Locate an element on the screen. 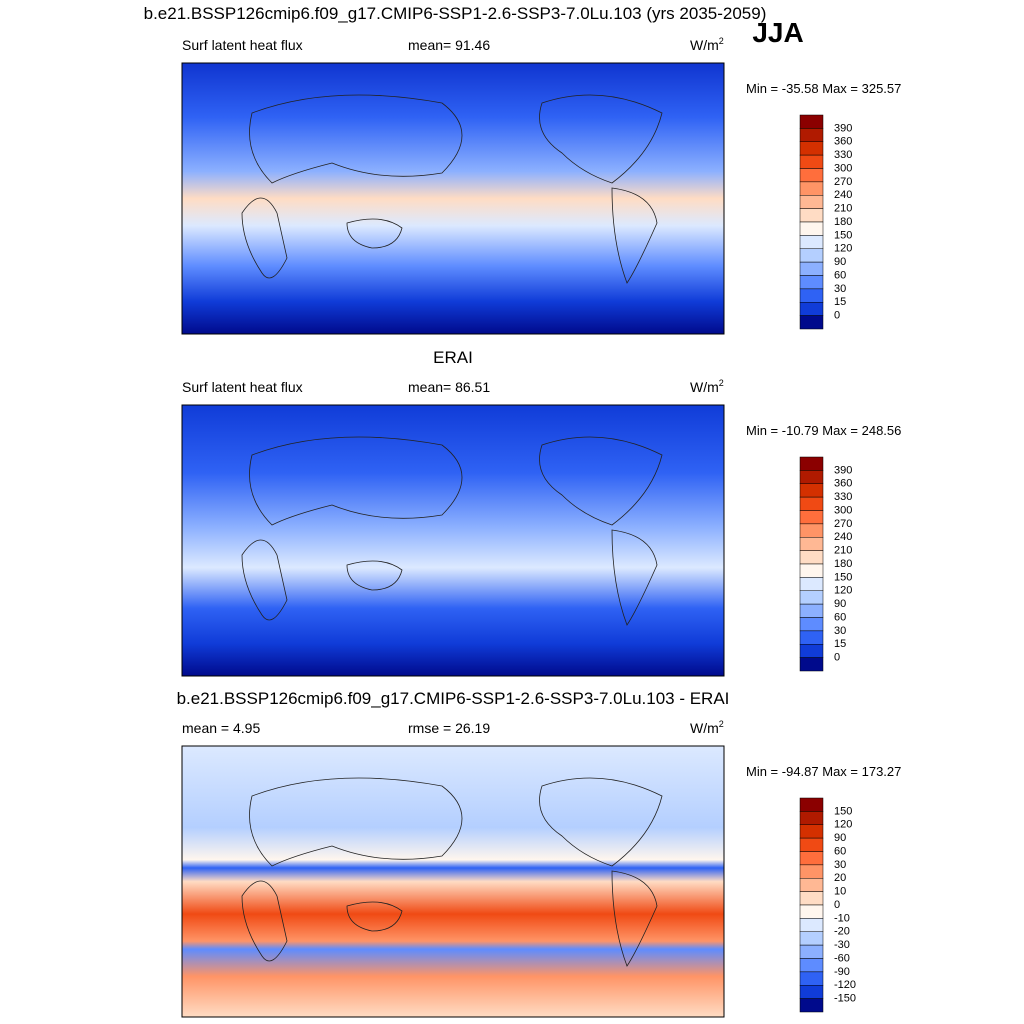 This screenshot has height=1024, width=1024. colorbar-label: -10 is located at coordinates (842, 918).